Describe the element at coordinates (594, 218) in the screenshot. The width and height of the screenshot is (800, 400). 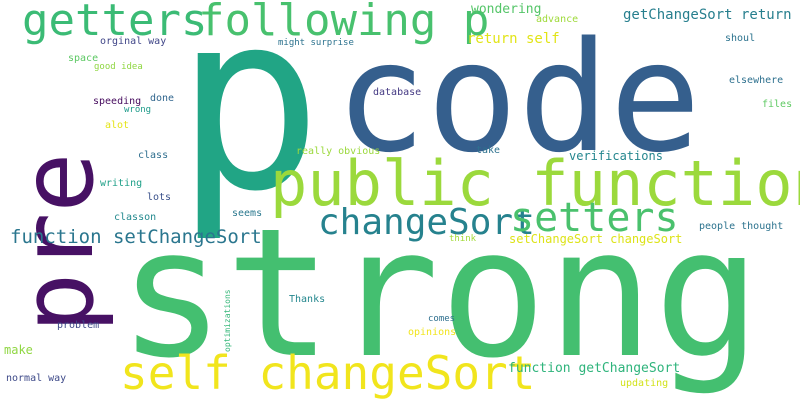
I see `word-setters: setters` at that location.